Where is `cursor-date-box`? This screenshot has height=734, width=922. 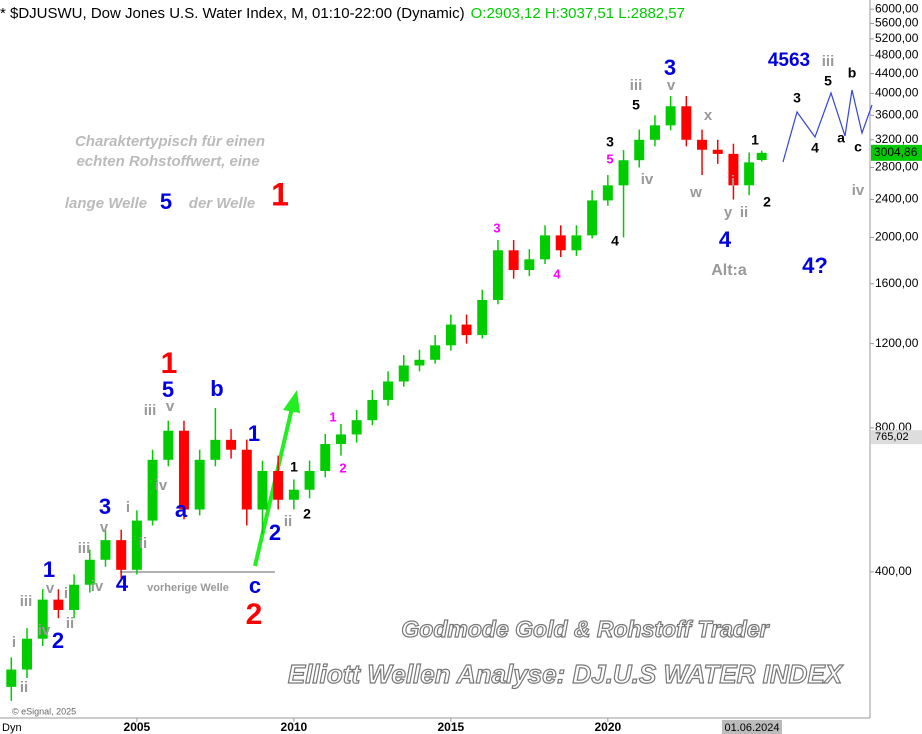
cursor-date-box is located at coordinates (752, 727).